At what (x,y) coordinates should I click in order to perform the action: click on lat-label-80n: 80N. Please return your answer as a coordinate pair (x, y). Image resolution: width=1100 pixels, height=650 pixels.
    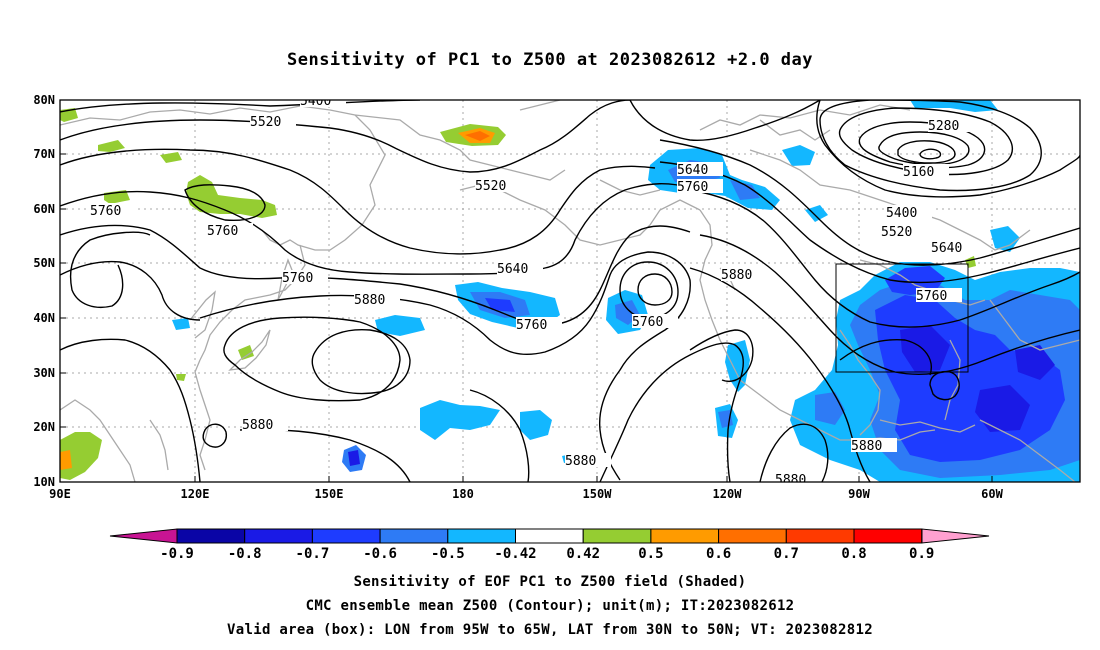
    Looking at the image, I should click on (44, 100).